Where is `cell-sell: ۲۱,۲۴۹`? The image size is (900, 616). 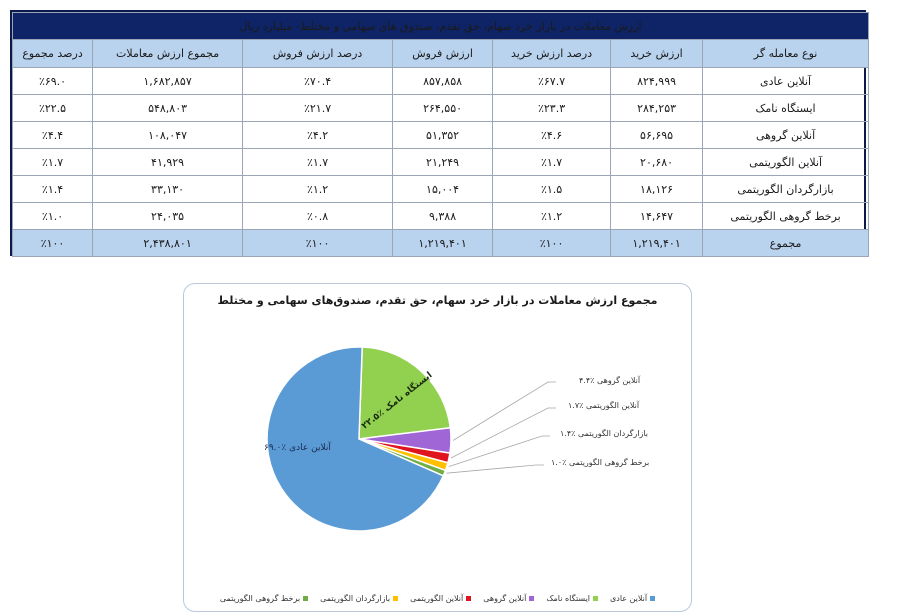
cell-sell: ۲۱,۲۴۹ is located at coordinates (443, 162).